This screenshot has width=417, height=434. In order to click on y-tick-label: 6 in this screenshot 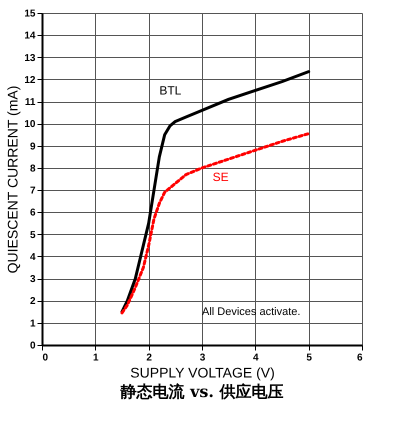, I will do `click(33, 213)`.